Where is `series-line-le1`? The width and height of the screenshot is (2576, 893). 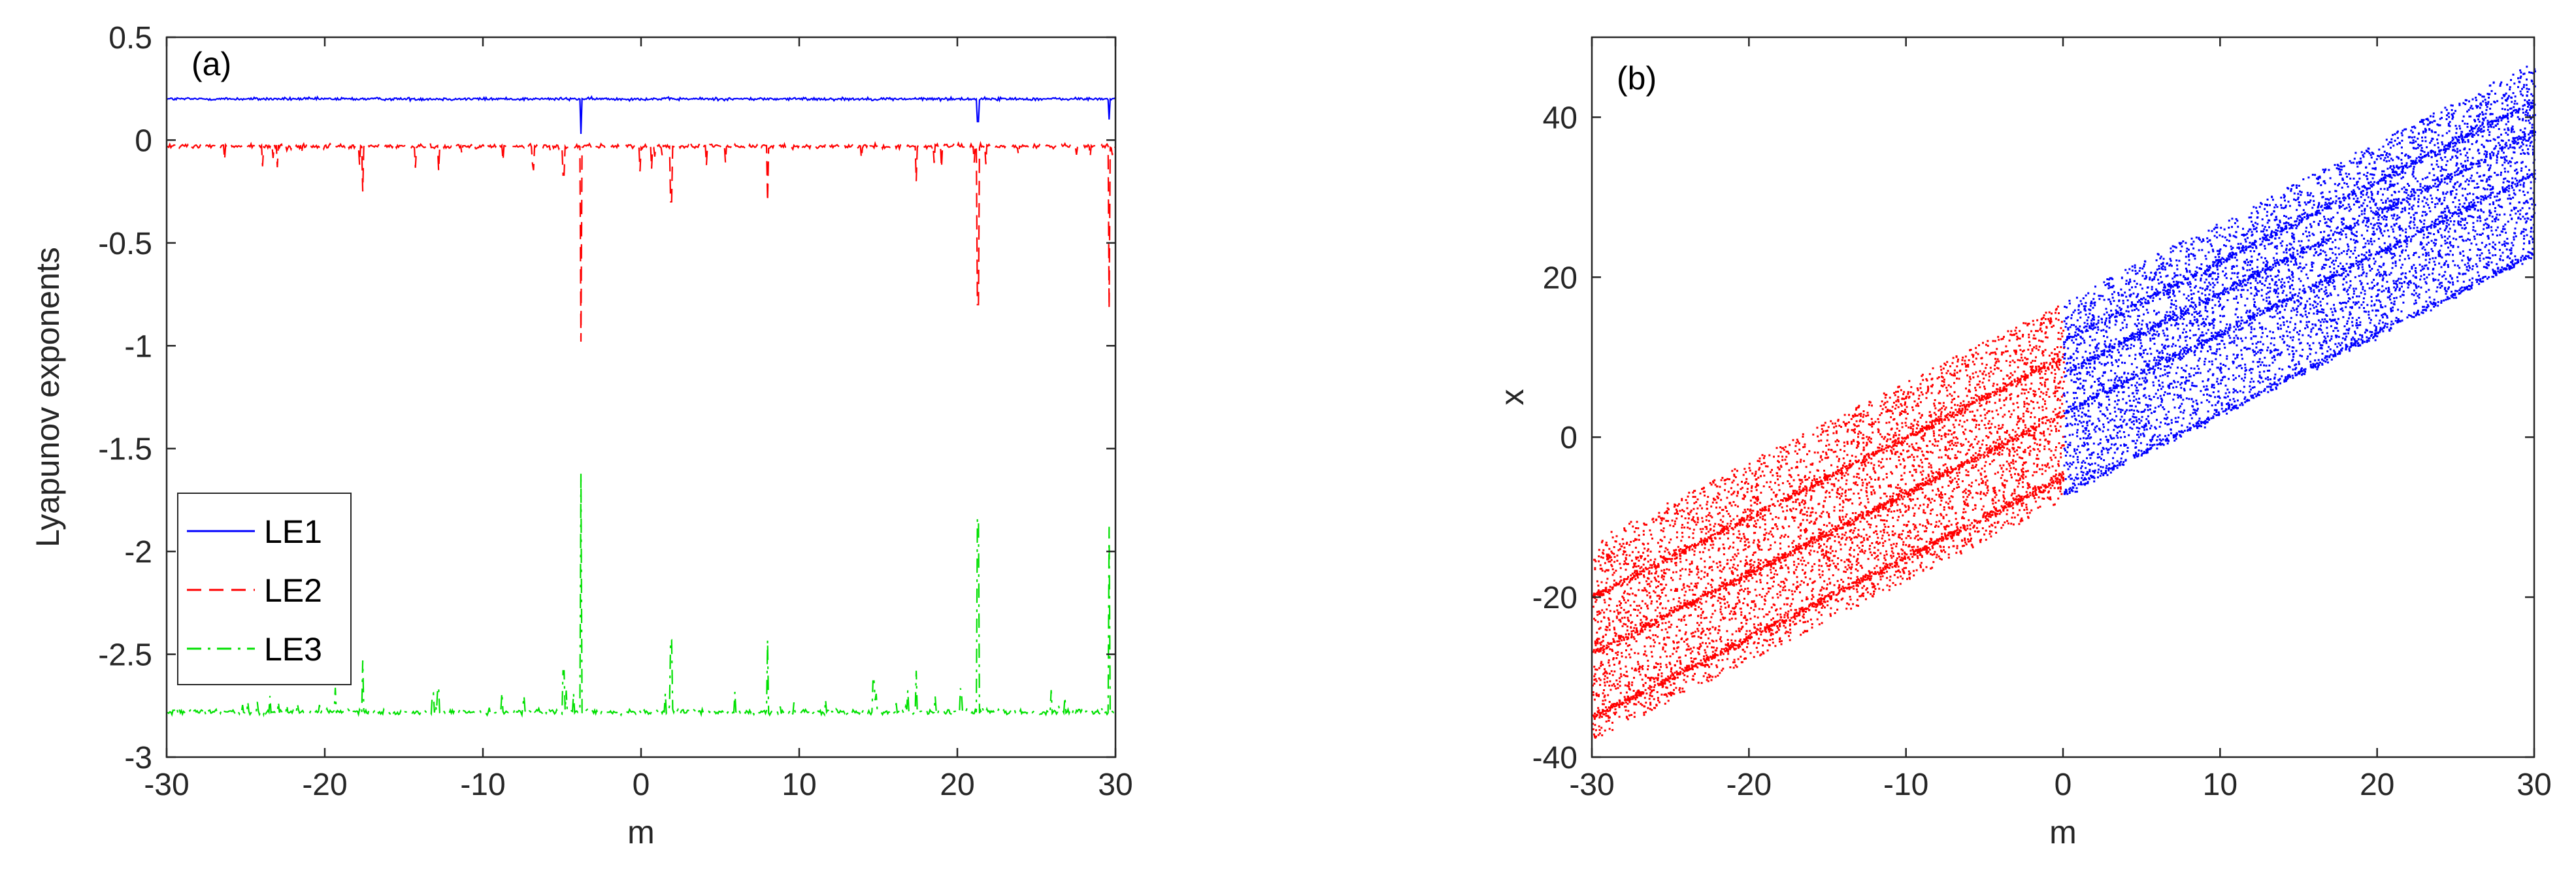
series-line-le1 is located at coordinates (641, 115).